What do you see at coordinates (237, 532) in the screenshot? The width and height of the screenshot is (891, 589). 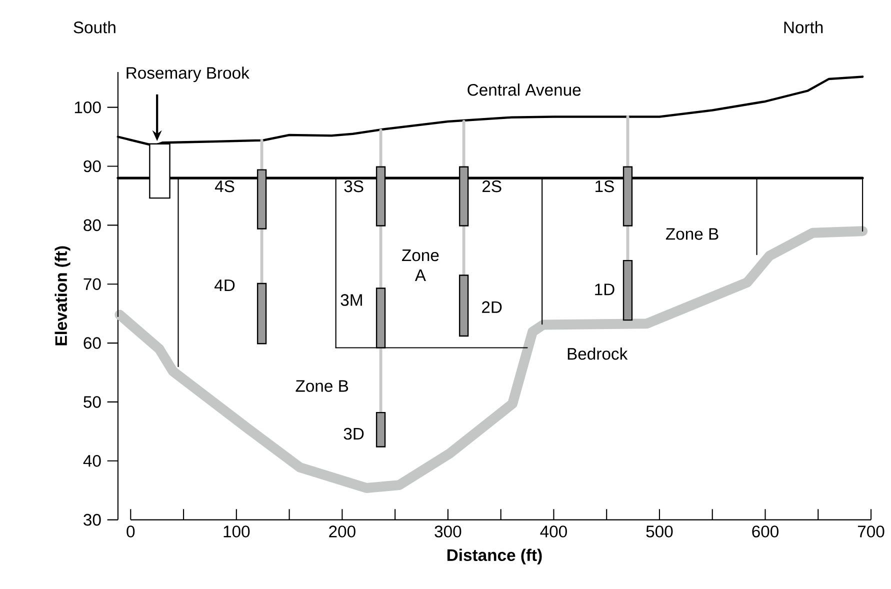 I see `x-tick-label: 100` at bounding box center [237, 532].